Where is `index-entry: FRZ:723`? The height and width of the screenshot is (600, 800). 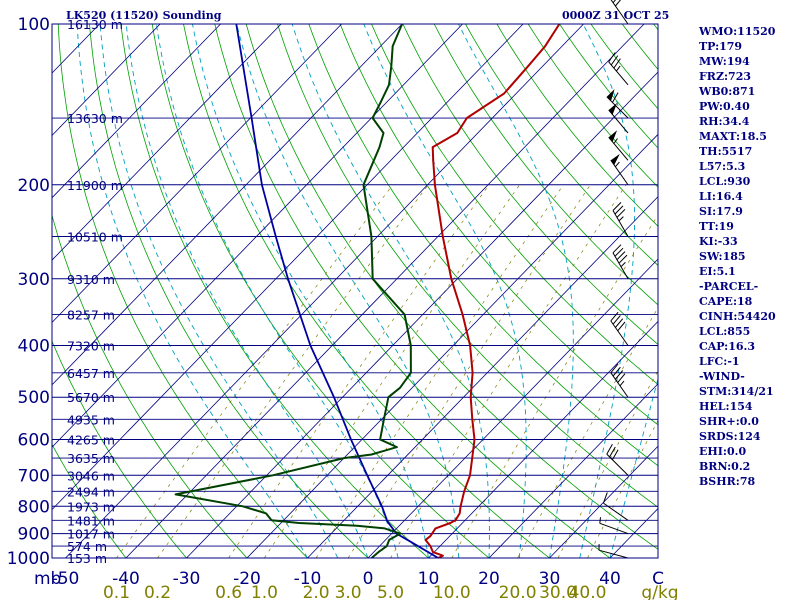 index-entry: FRZ:723 is located at coordinates (725, 76).